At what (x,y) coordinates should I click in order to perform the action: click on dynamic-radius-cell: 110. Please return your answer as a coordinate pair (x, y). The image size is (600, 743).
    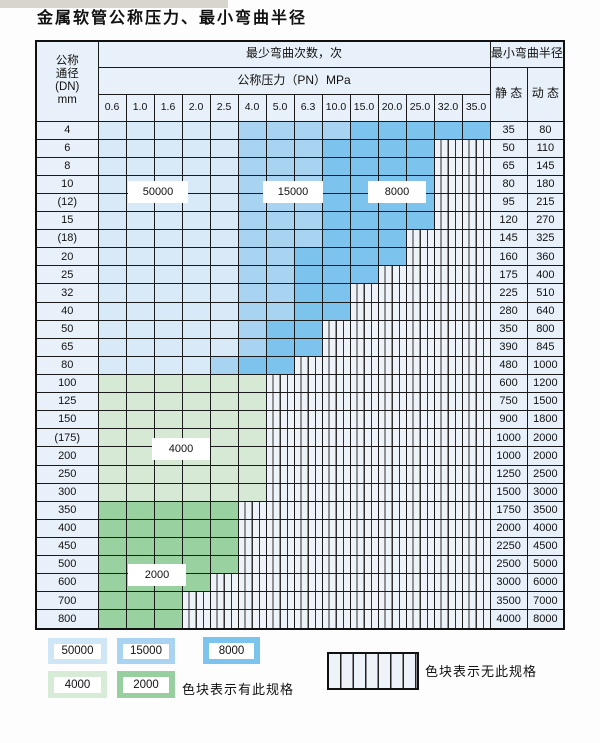
    Looking at the image, I should click on (545, 148).